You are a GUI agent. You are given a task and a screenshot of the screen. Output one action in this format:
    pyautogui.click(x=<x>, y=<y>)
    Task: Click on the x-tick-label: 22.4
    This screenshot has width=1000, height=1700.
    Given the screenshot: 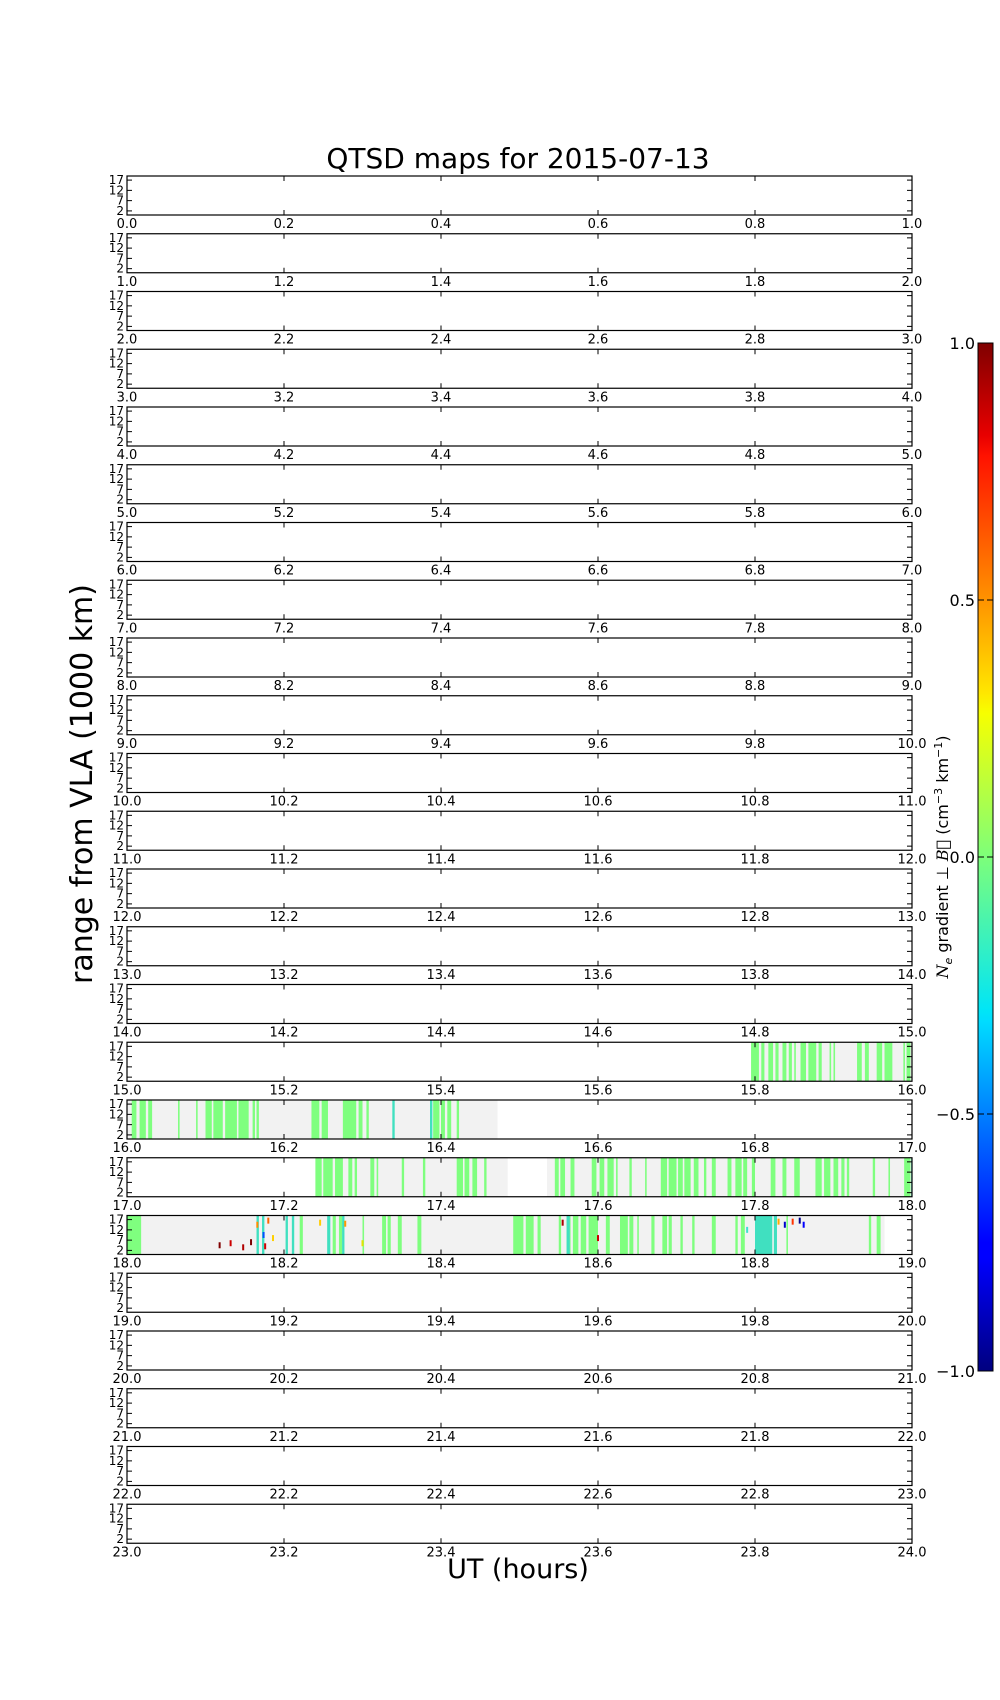 What is the action you would take?
    pyautogui.click(x=441, y=1495)
    